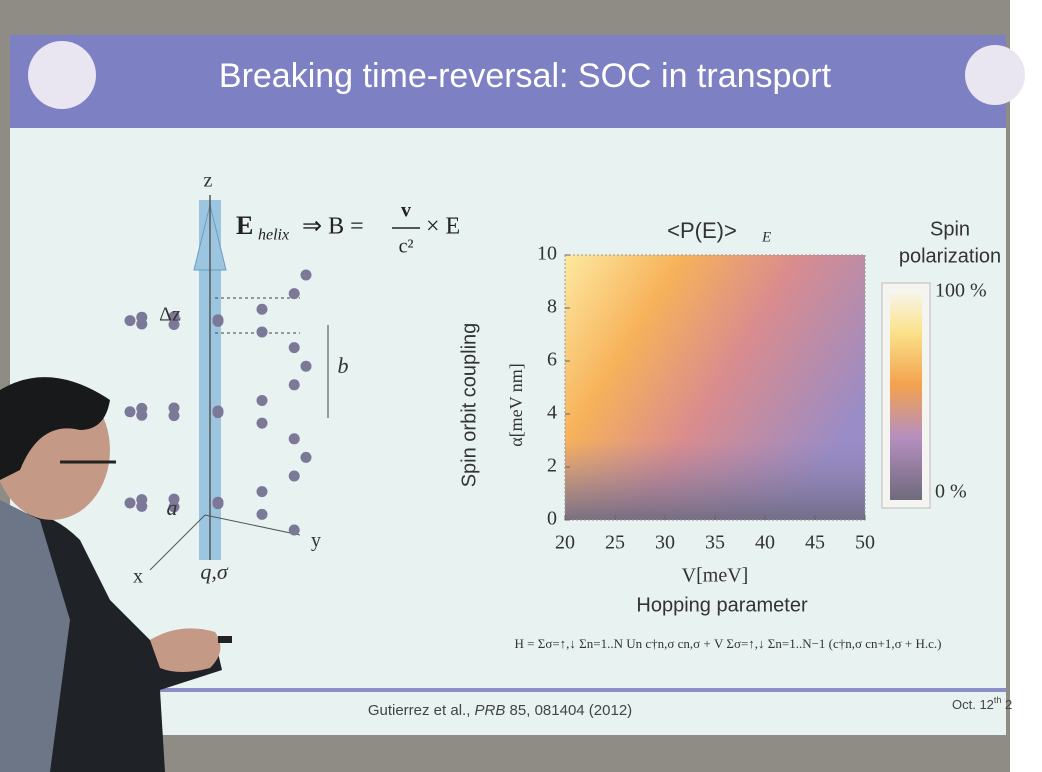 The height and width of the screenshot is (772, 1042). I want to click on y-axis-label: Spin orbit coupling, so click(469, 405).